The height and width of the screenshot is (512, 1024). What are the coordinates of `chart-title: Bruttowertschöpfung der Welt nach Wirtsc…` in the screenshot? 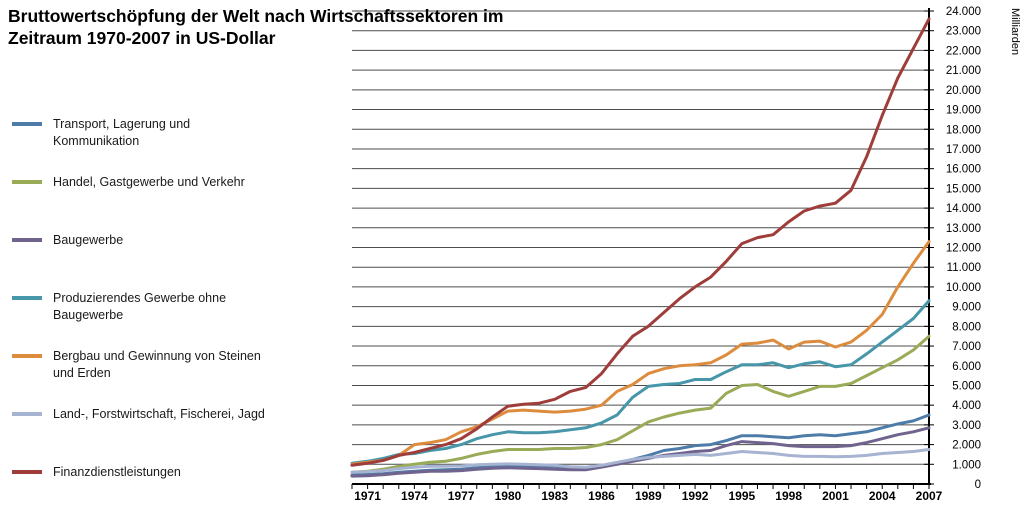 It's located at (308, 27).